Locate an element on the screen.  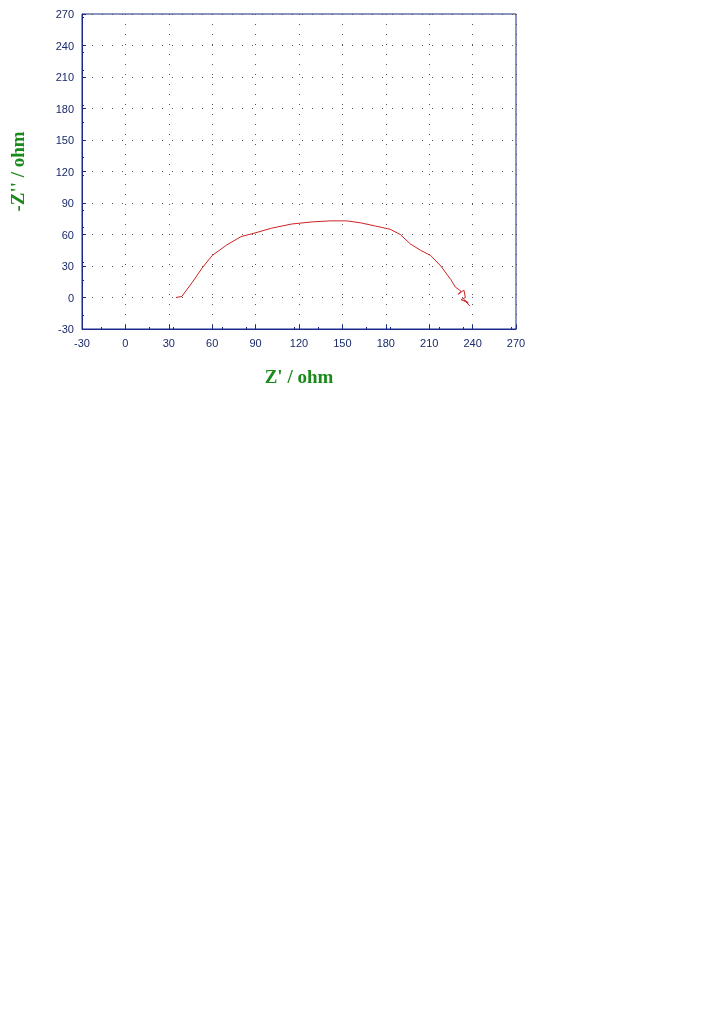
line-series is located at coordinates (323, 263).